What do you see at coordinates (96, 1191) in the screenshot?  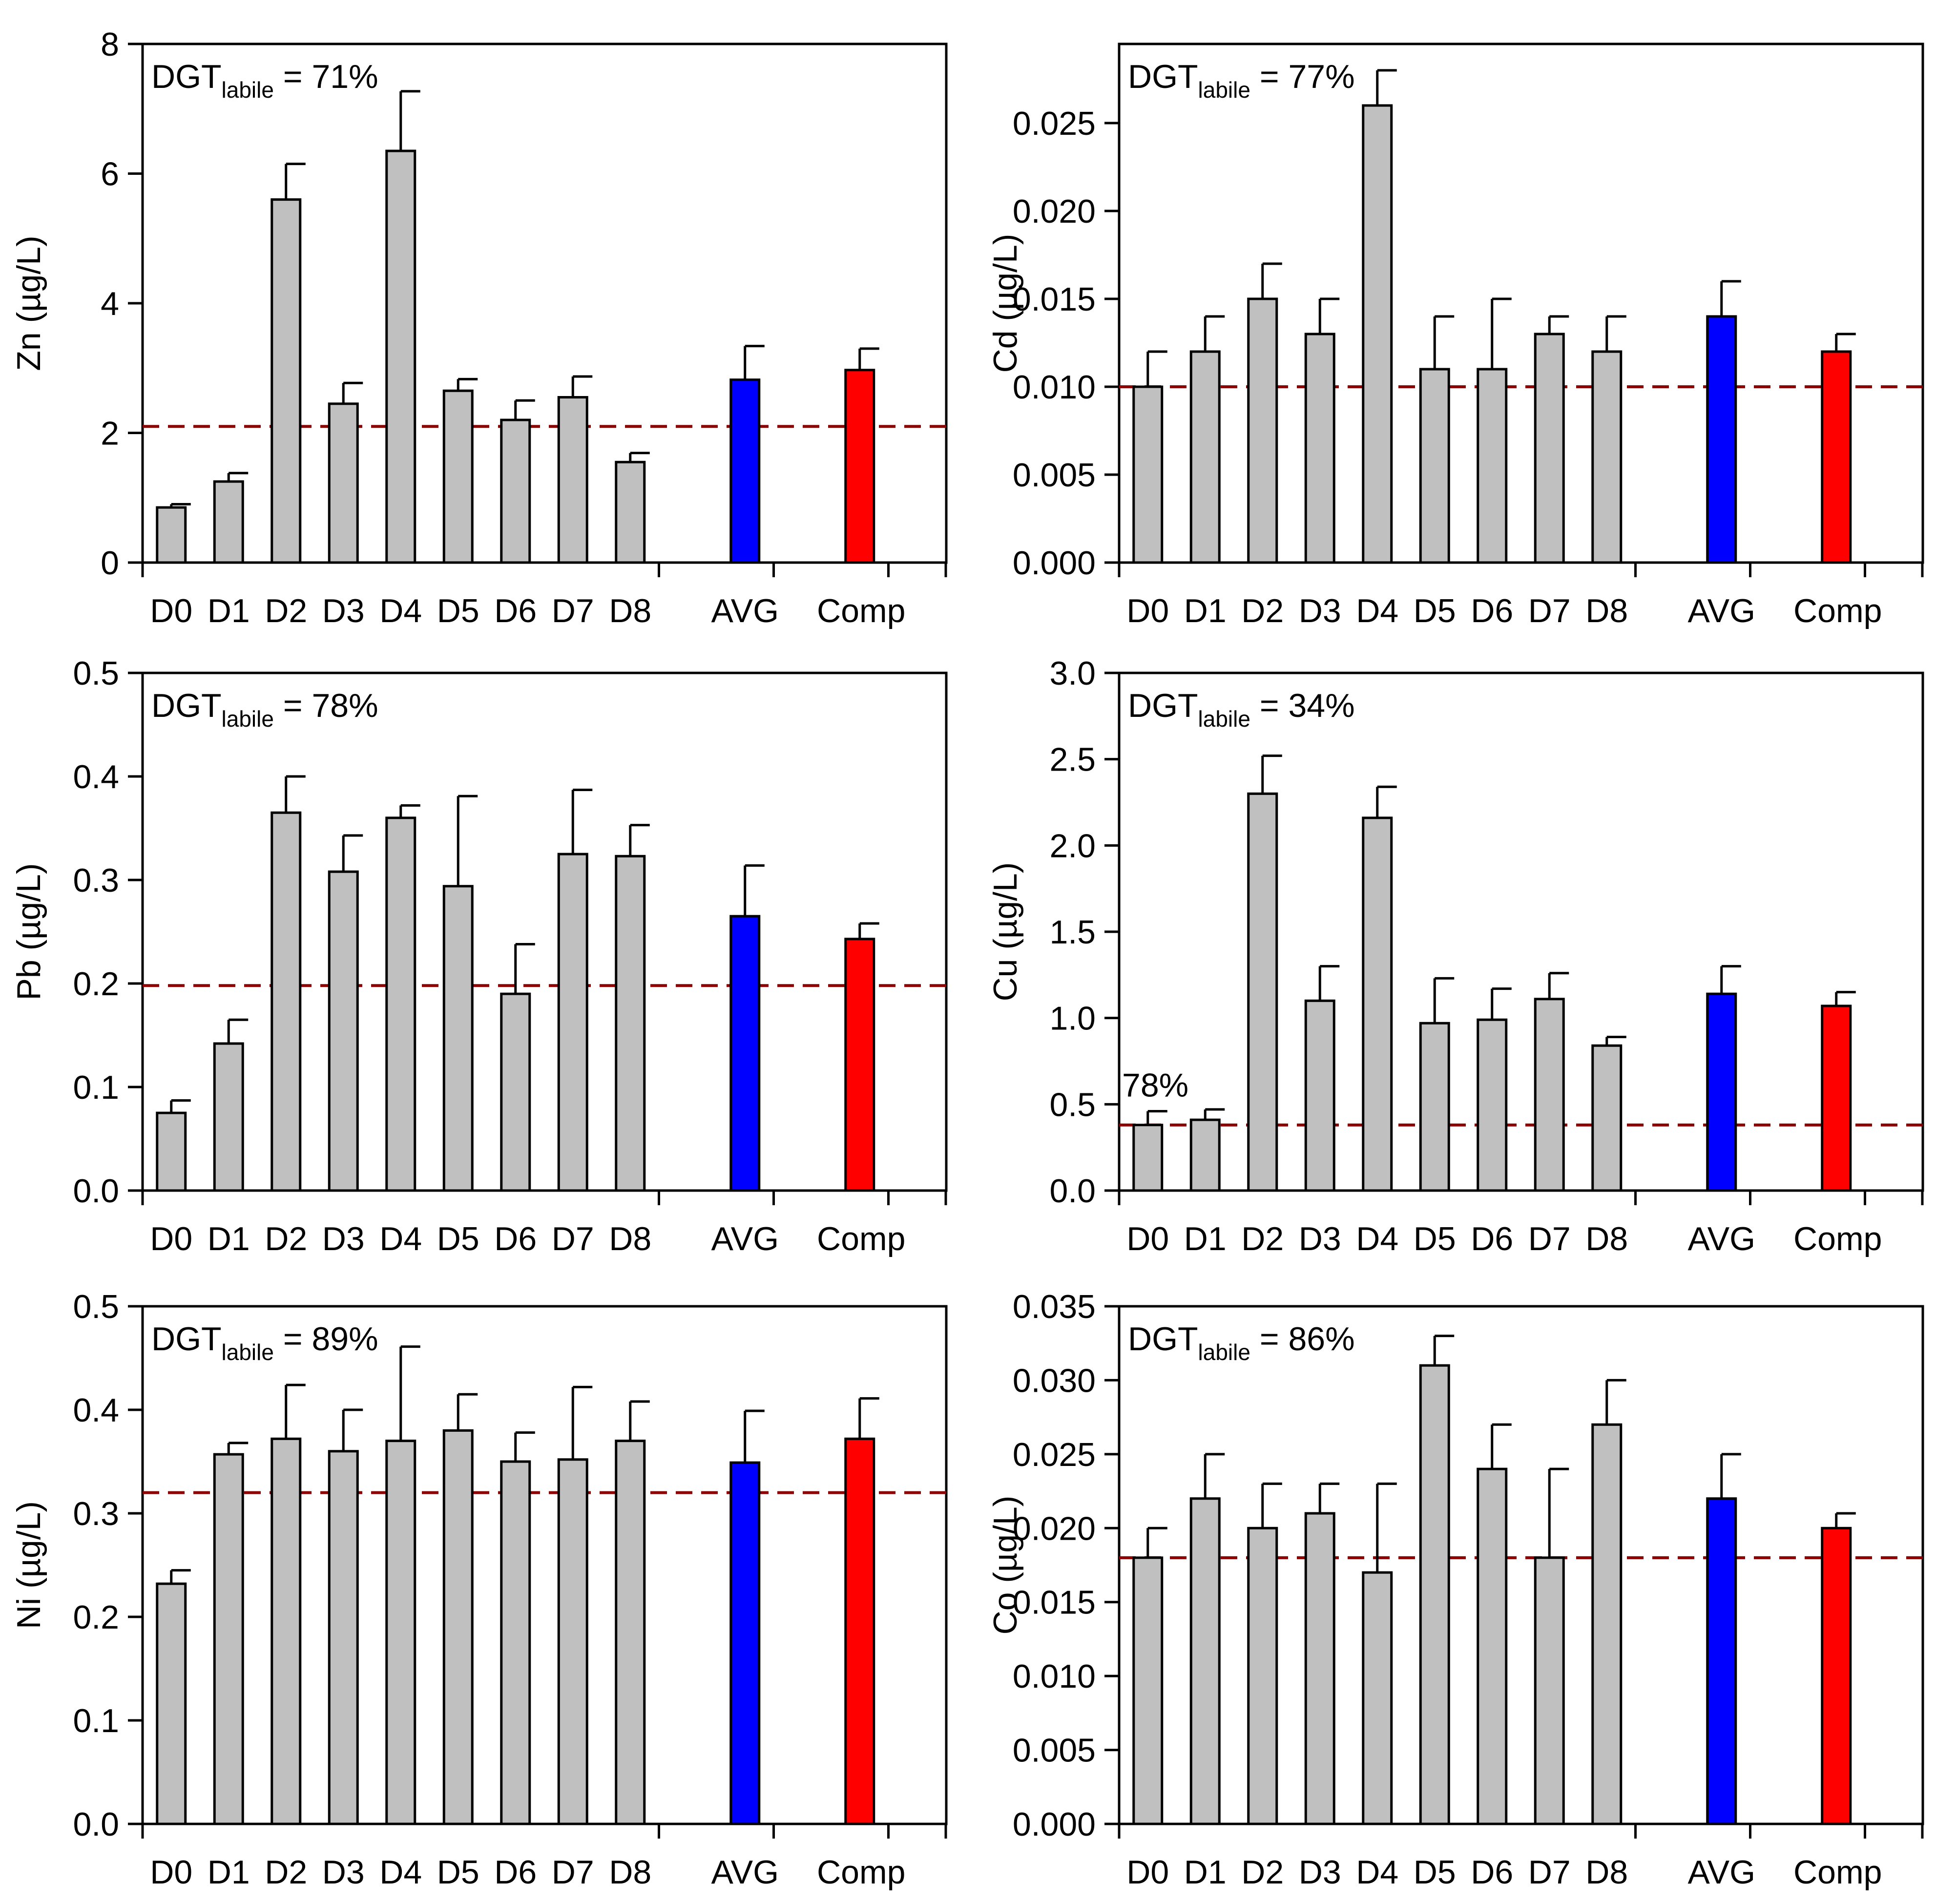 I see `y-tick-label: 0.0` at bounding box center [96, 1191].